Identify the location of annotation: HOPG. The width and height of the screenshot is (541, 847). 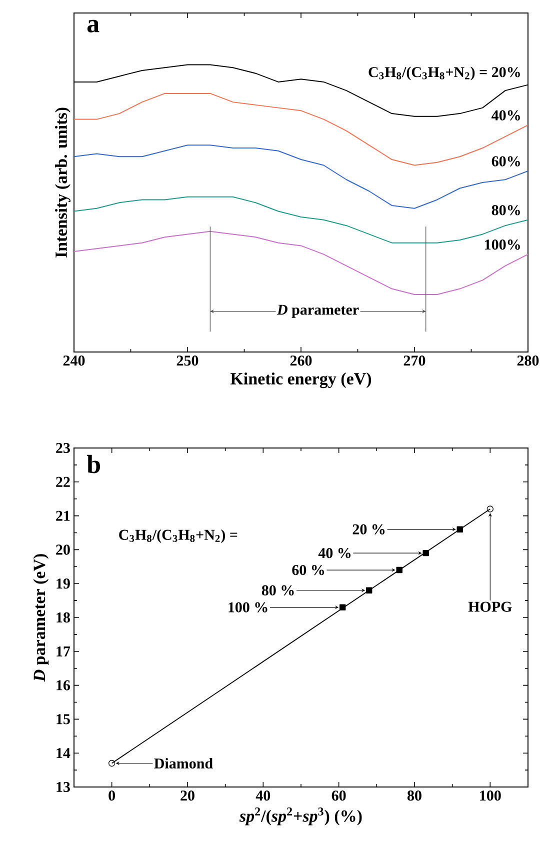
(490, 607).